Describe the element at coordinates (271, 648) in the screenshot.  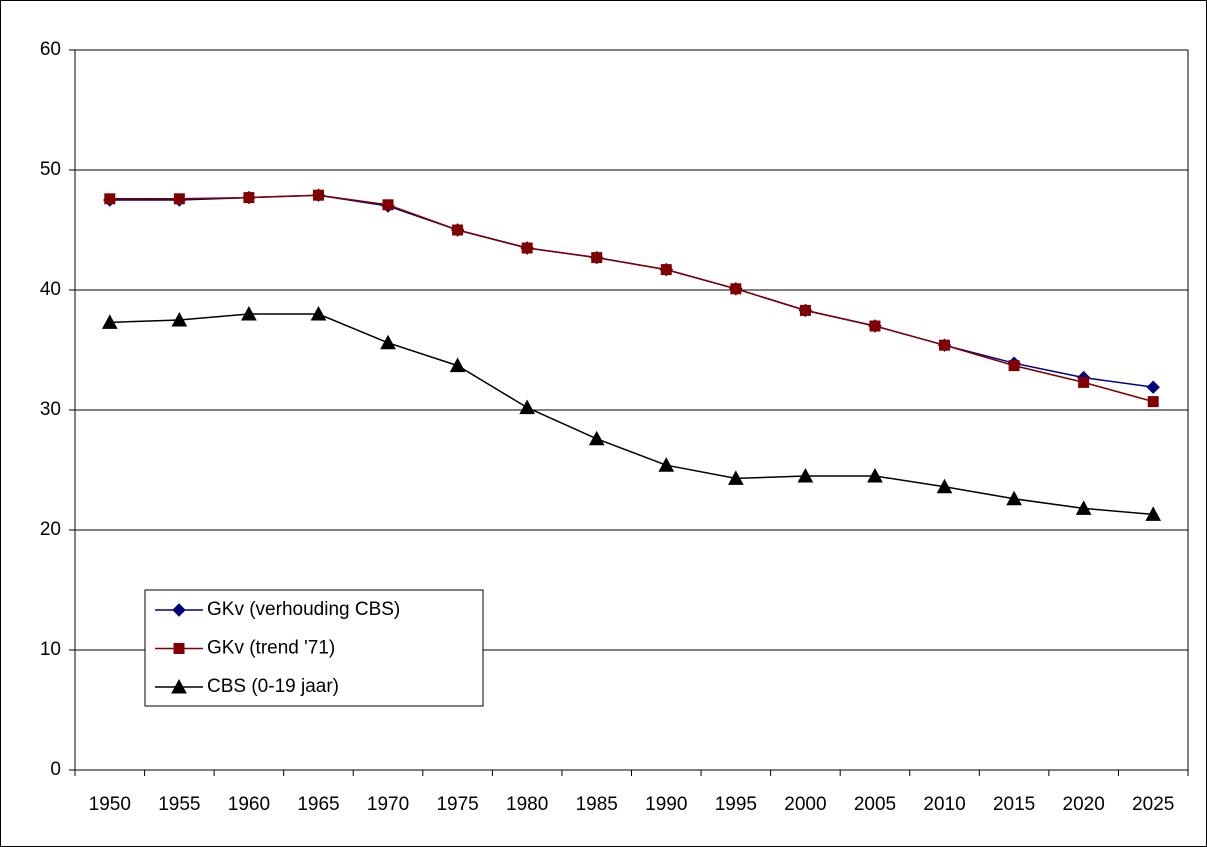
I see `legend-label: GKv (trend '71)` at that location.